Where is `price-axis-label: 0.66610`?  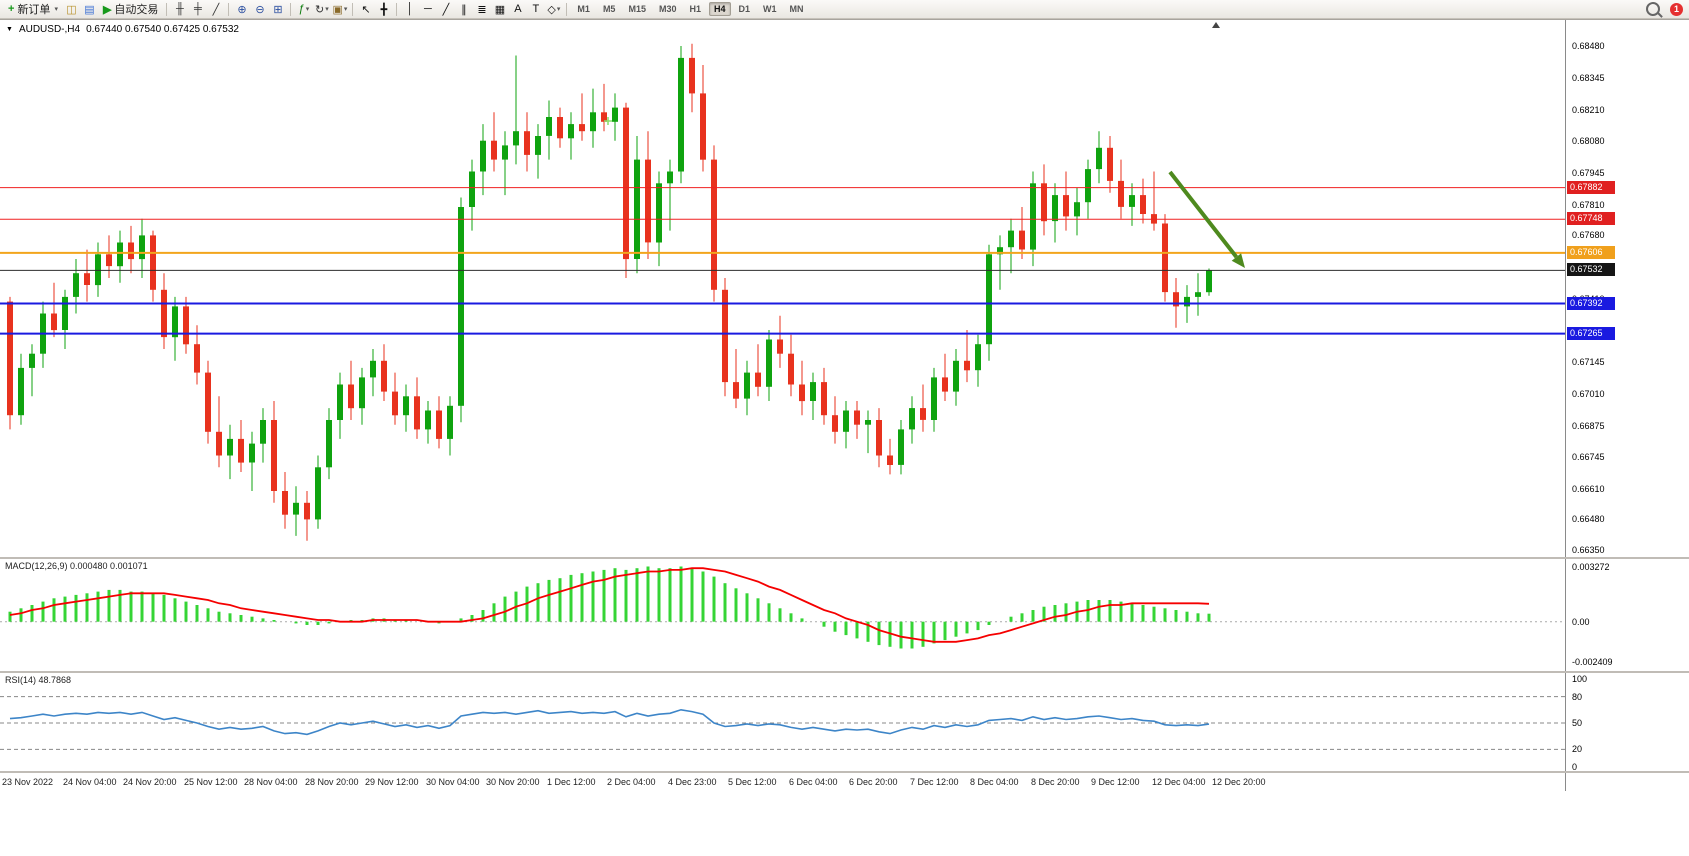
price-axis-label: 0.66610 is located at coordinates (1588, 489).